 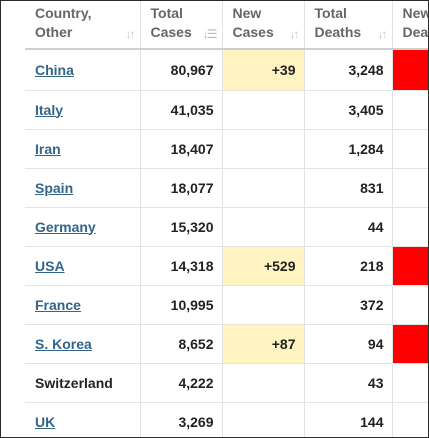 What do you see at coordinates (181, 383) in the screenshot?
I see `total-cases-cell: 4,222` at bounding box center [181, 383].